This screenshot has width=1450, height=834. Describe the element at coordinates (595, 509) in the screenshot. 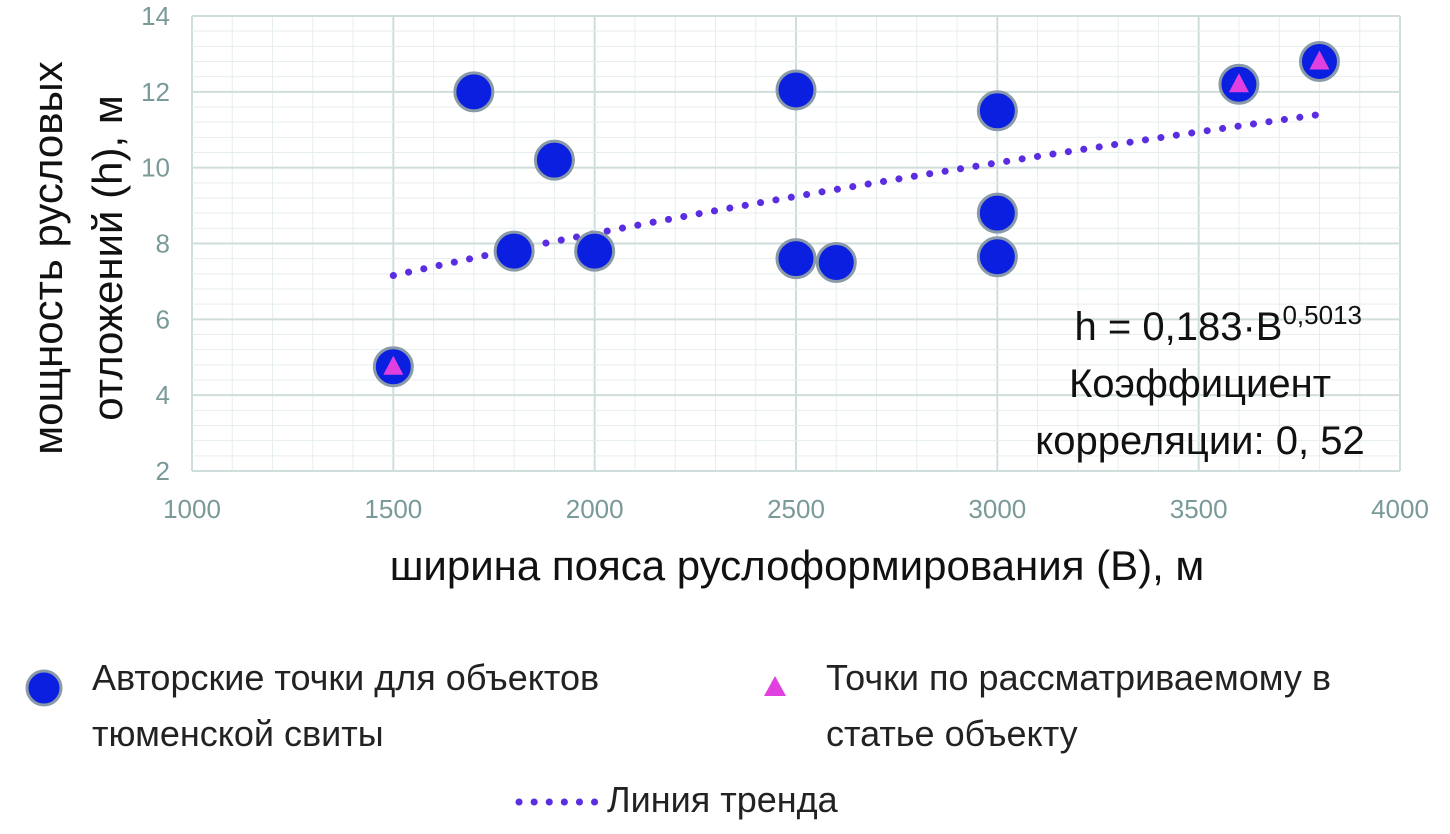

I see `x-tick-label: 2000` at that location.